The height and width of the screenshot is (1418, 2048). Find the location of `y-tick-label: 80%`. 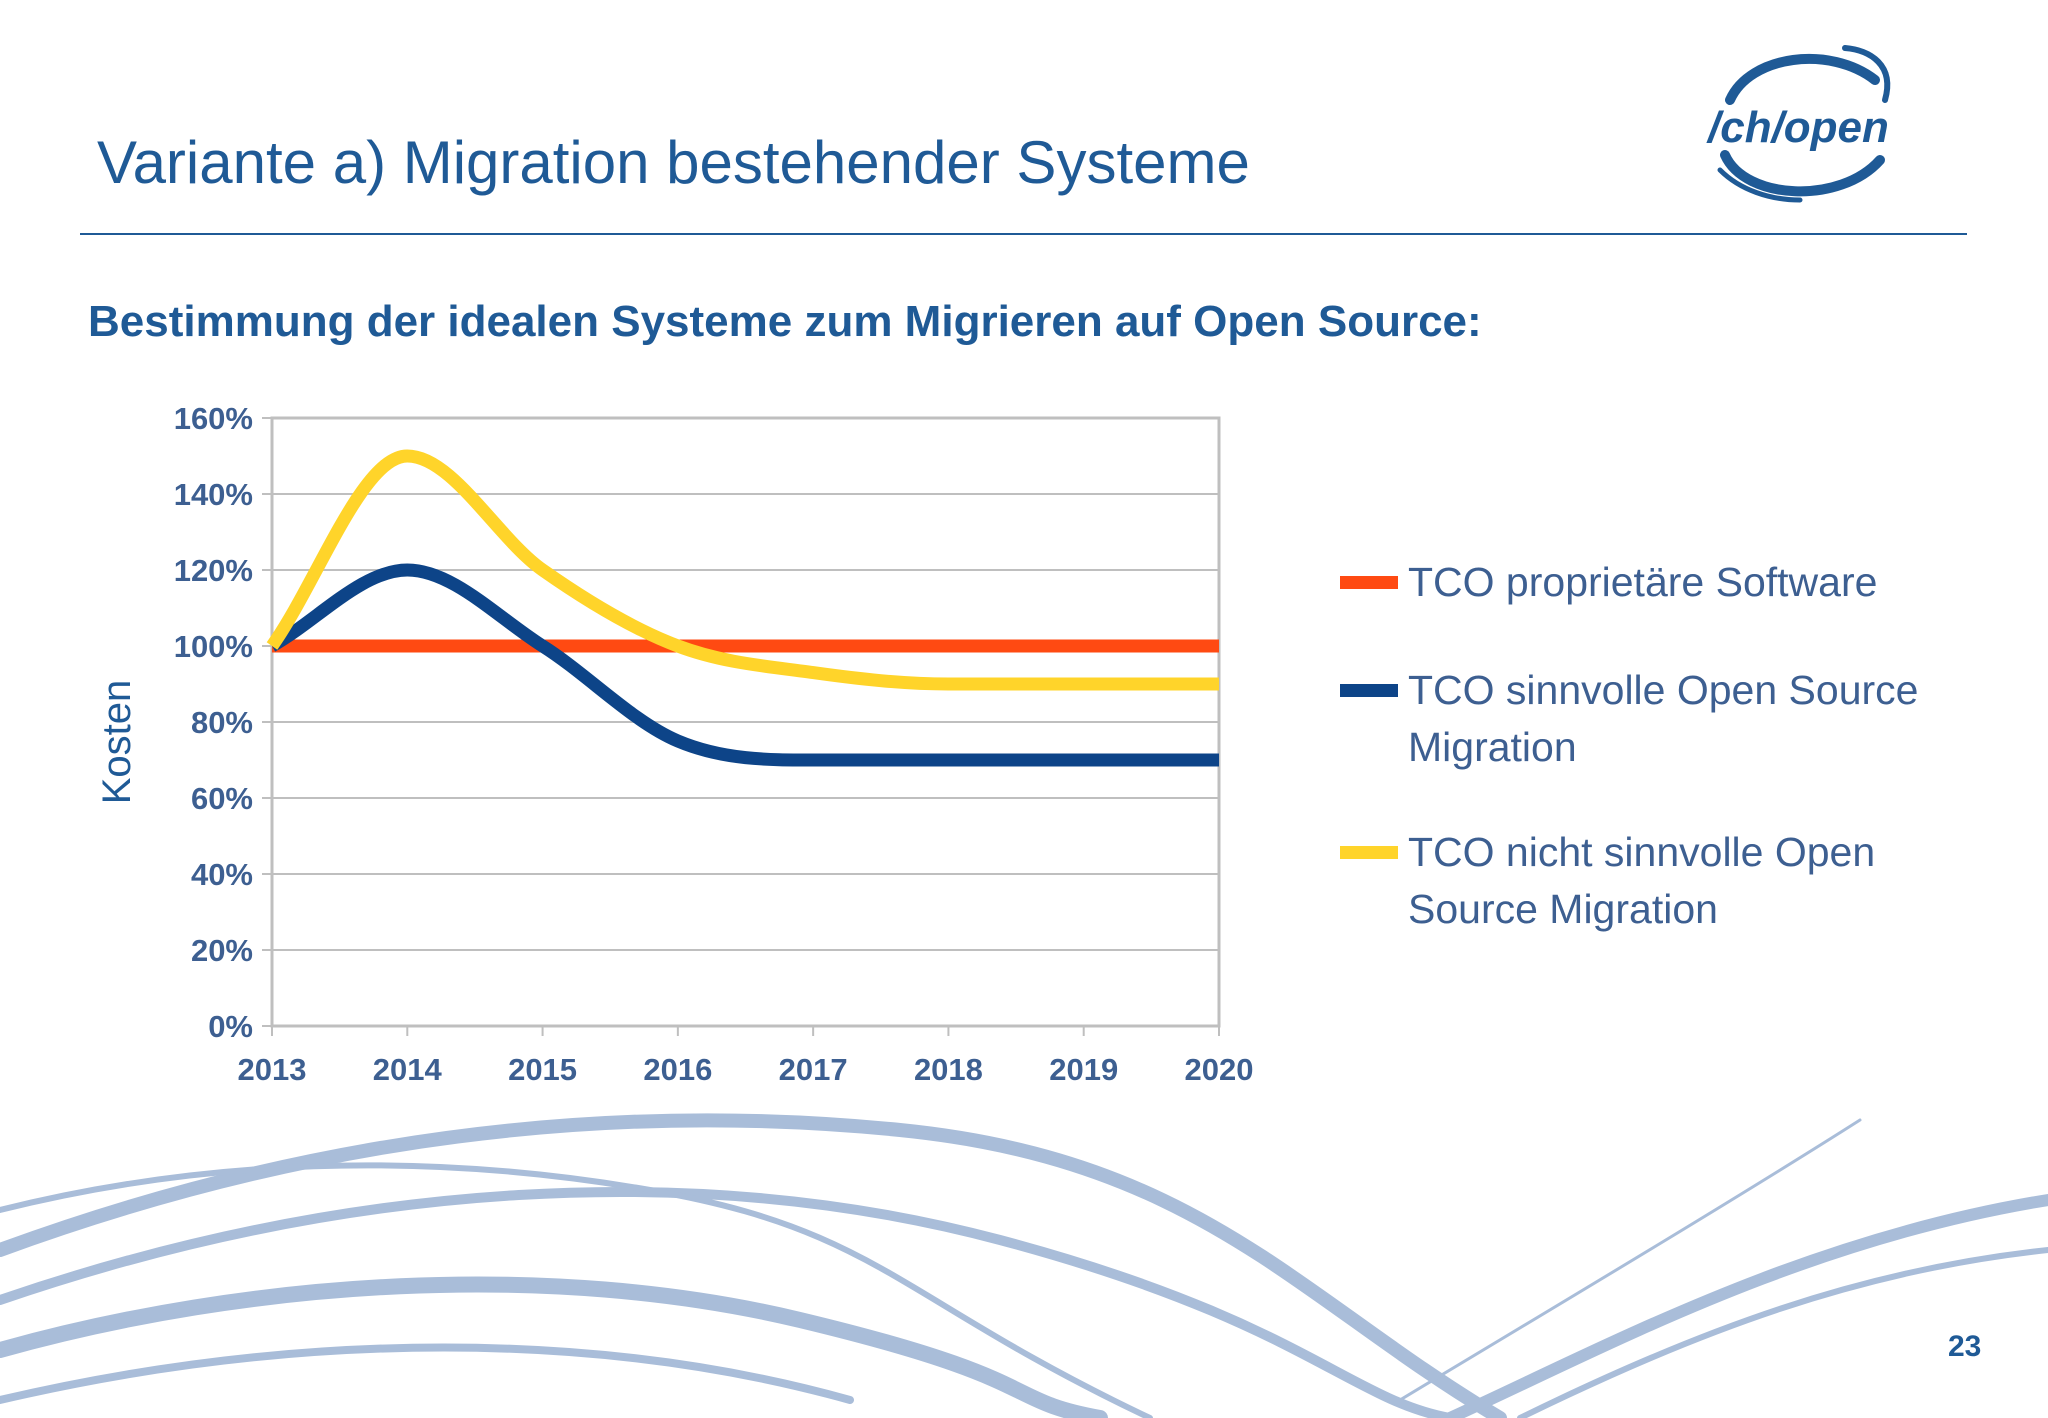

y-tick-label: 80% is located at coordinates (222, 722).